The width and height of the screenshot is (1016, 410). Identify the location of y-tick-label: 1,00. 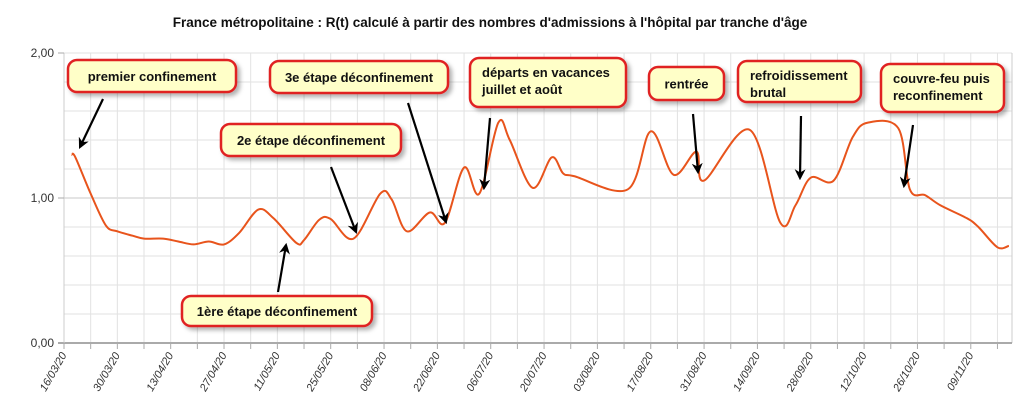
(43, 198).